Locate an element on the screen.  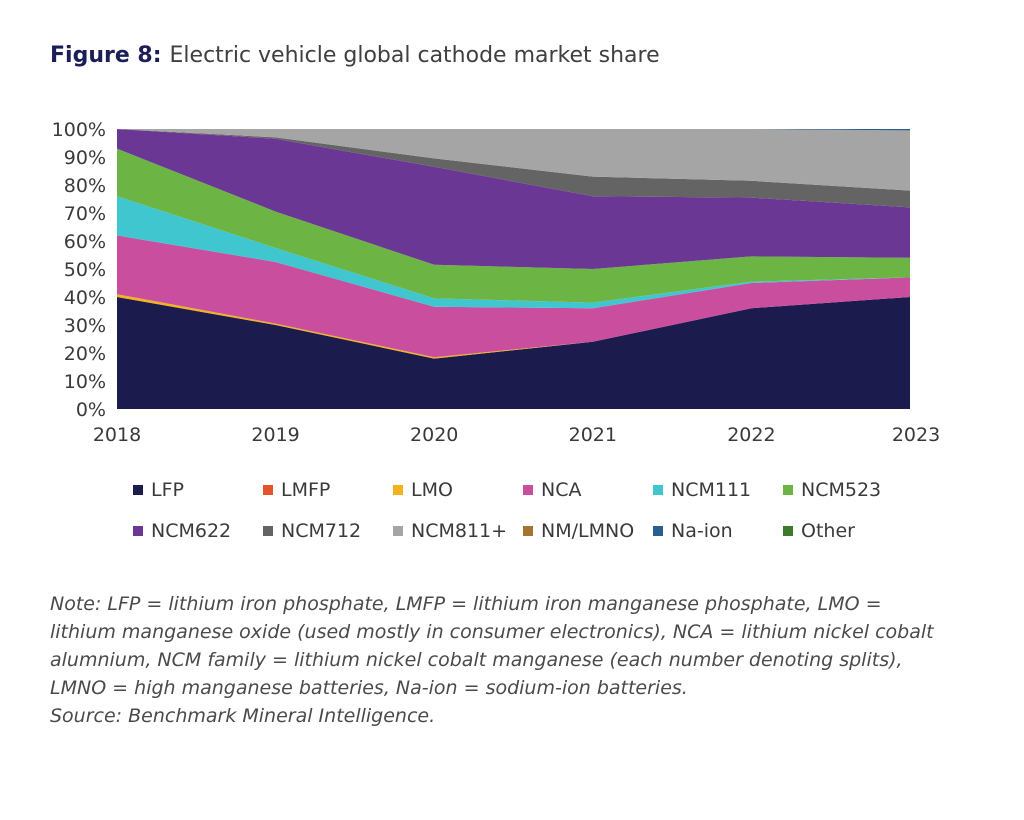
y-tick-label: 90% is located at coordinates (85, 158).